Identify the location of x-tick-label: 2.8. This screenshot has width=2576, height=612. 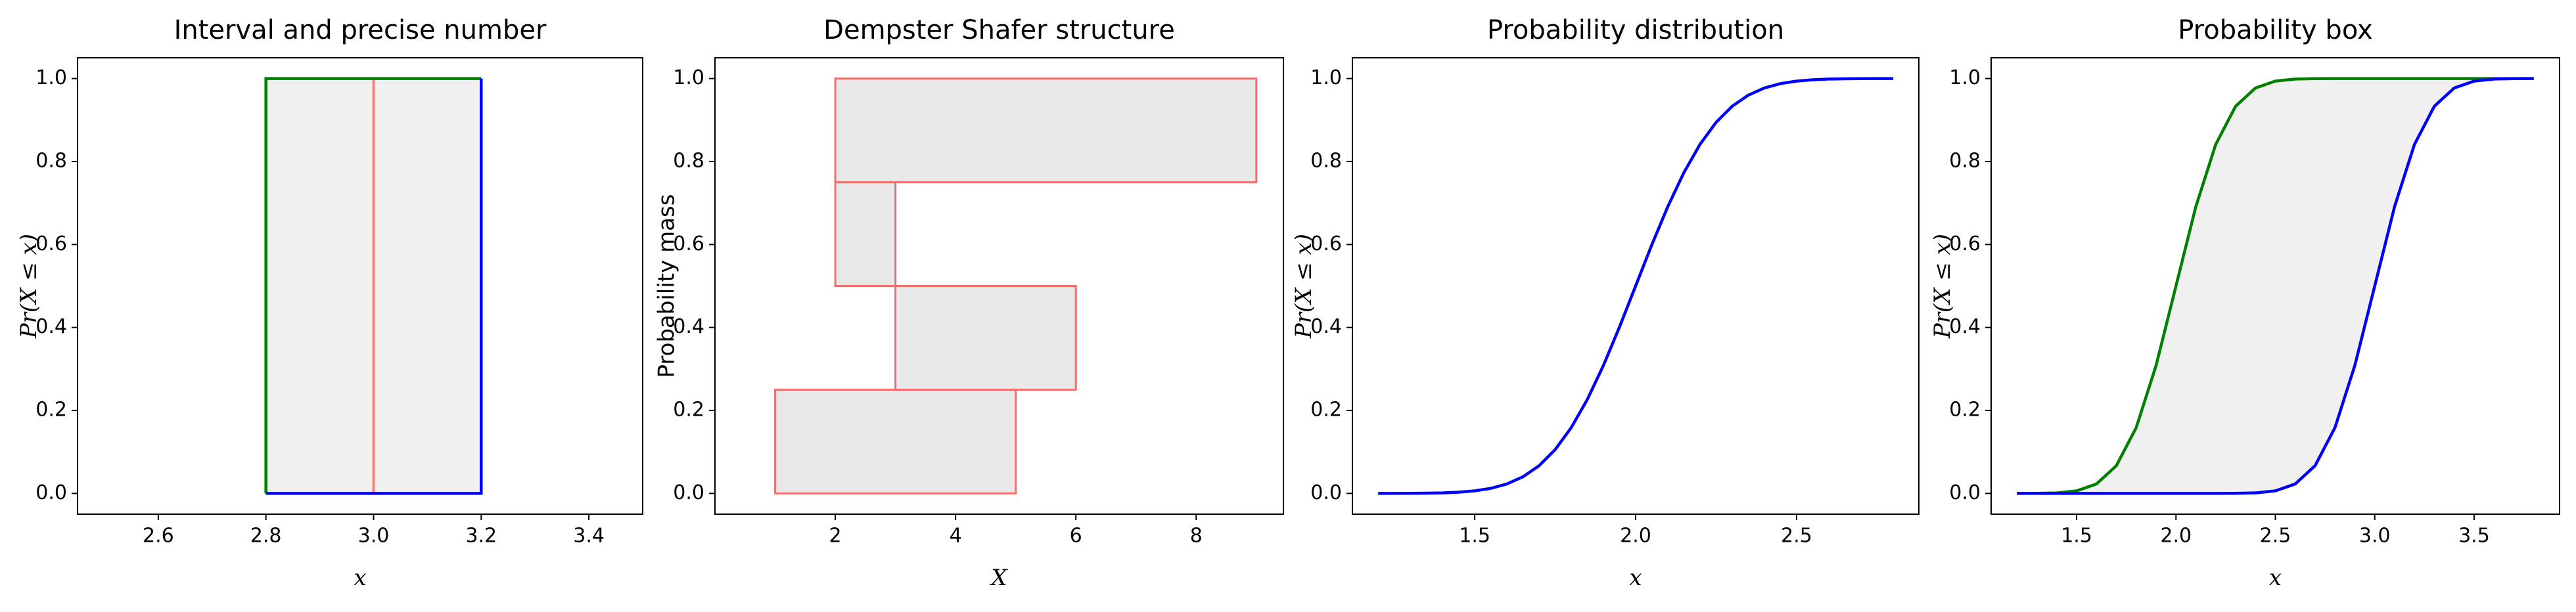
(266, 536).